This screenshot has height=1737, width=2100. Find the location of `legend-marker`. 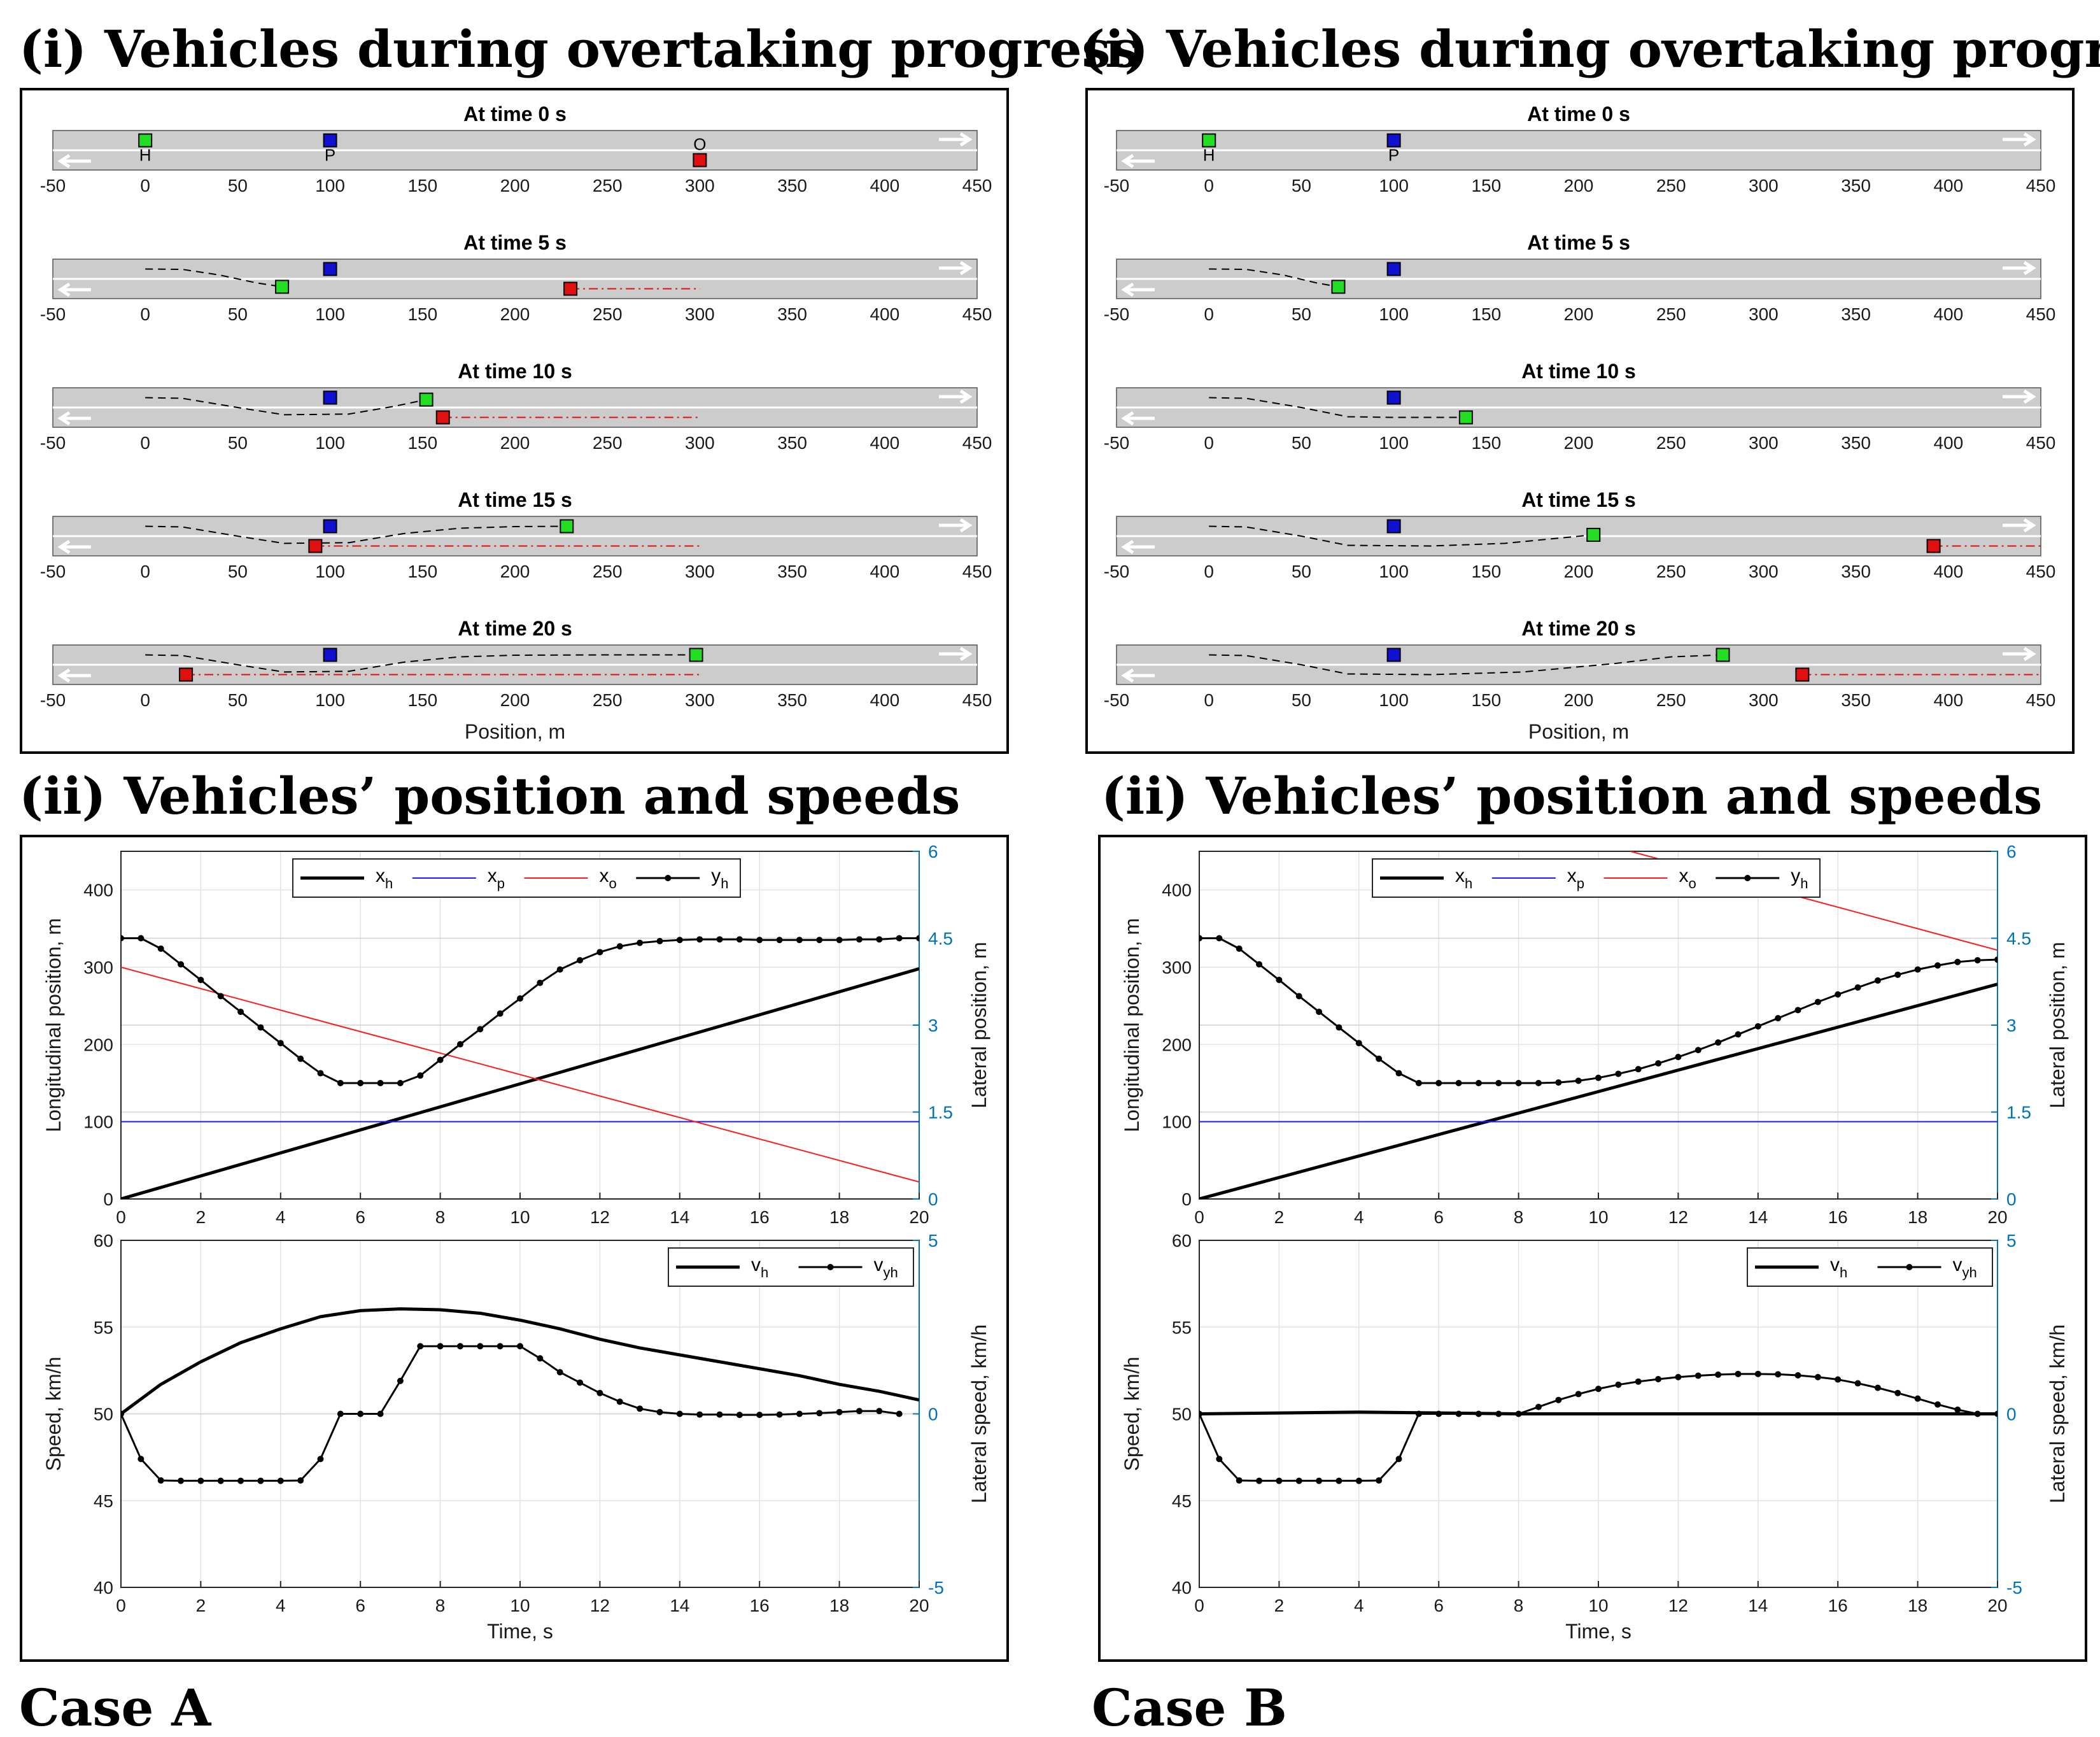

legend-marker is located at coordinates (1747, 878).